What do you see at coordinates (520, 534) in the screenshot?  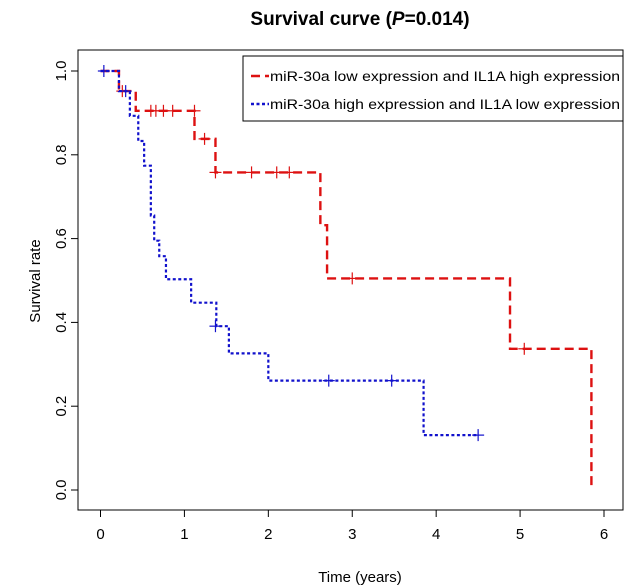 I see `x-tick-label: 5` at bounding box center [520, 534].